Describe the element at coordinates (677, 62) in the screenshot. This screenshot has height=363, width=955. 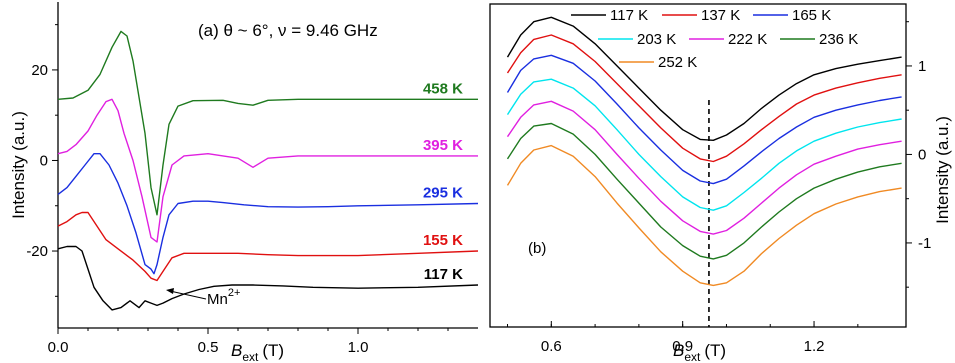
I see `legend-label-252-k: 252 K` at that location.